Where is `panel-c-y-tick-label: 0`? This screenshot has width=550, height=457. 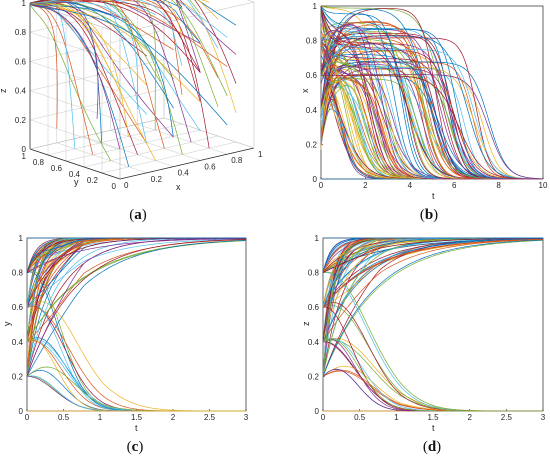
panel-c-y-tick-label: 0 is located at coordinates (21, 411).